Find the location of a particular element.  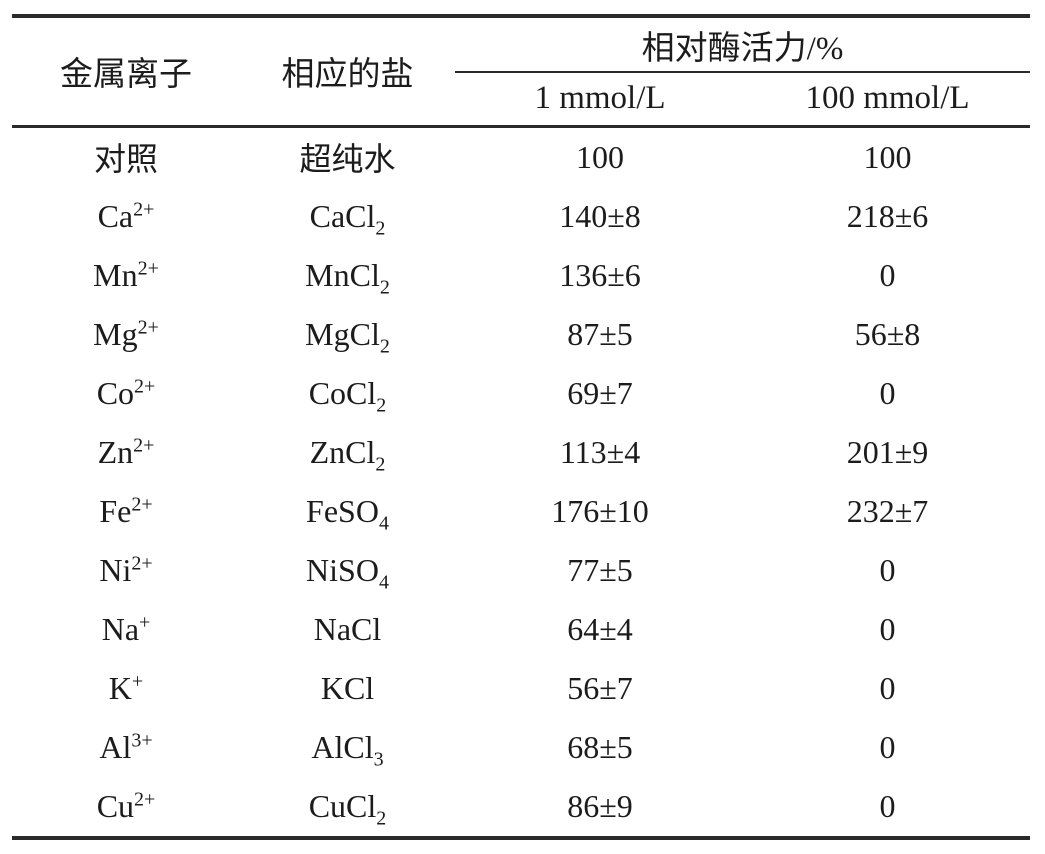

cell-salt: MgCl2 is located at coordinates (347, 334).